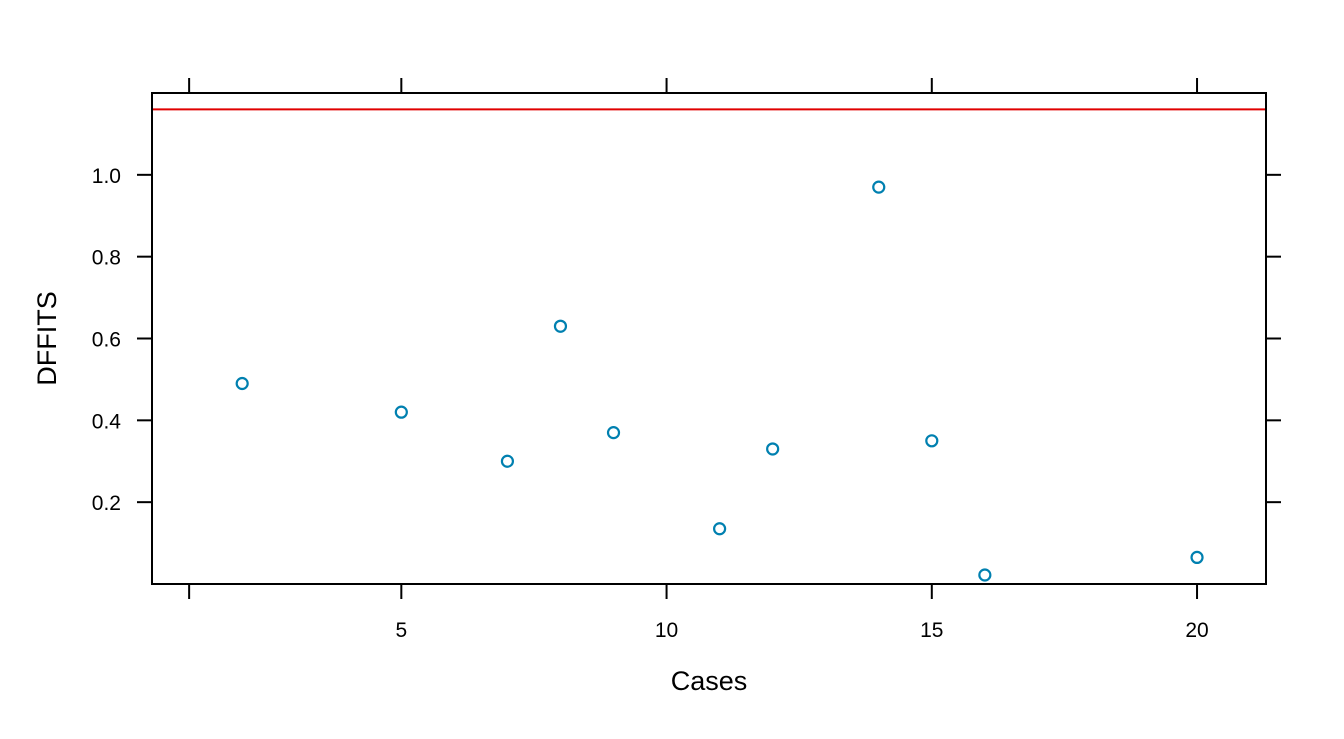  What do you see at coordinates (106, 503) in the screenshot?
I see `y-tick-label: 0.2` at bounding box center [106, 503].